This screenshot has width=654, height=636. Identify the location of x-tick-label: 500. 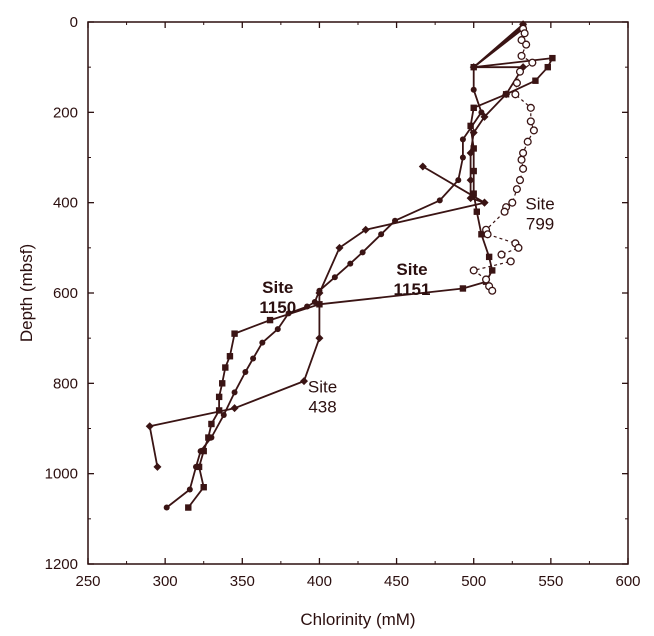
(473, 581).